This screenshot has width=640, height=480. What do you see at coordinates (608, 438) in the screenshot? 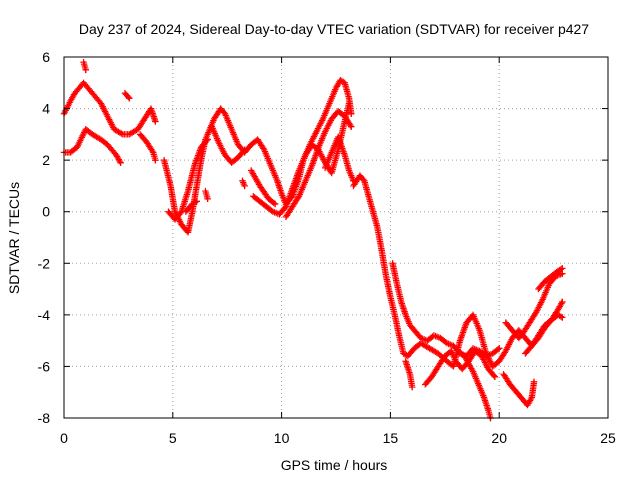
I see `x-tick-label: 25` at bounding box center [608, 438].